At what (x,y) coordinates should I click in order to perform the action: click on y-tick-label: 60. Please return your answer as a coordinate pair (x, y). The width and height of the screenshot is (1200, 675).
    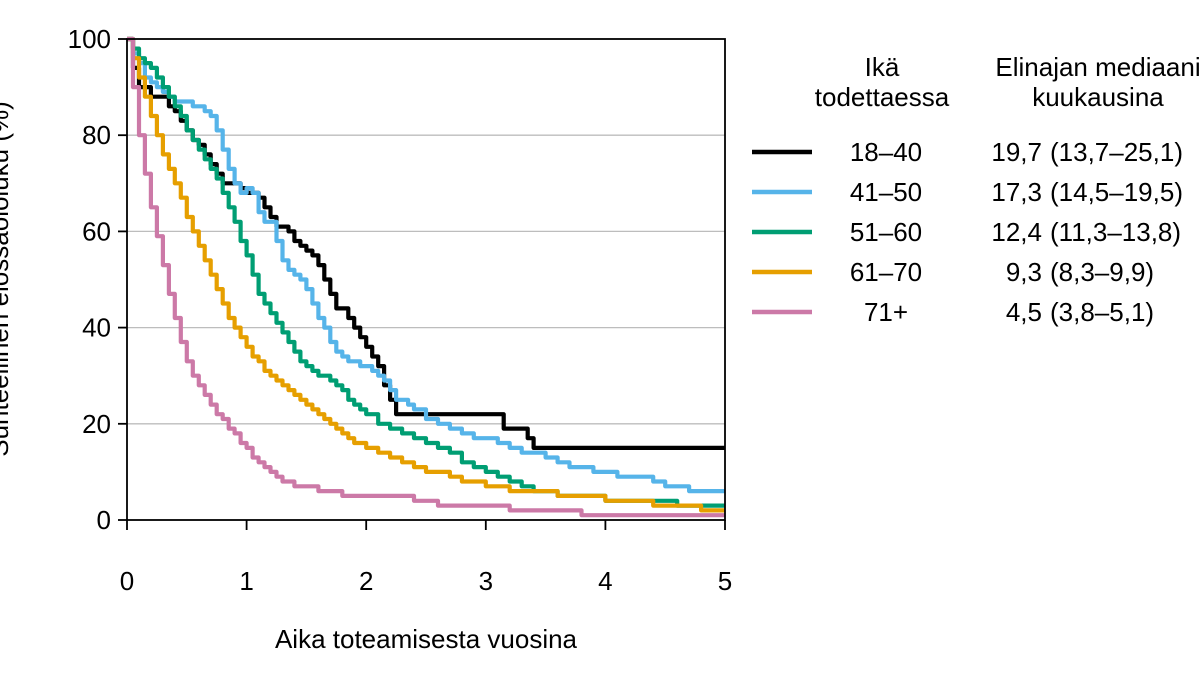
    Looking at the image, I should click on (96, 231).